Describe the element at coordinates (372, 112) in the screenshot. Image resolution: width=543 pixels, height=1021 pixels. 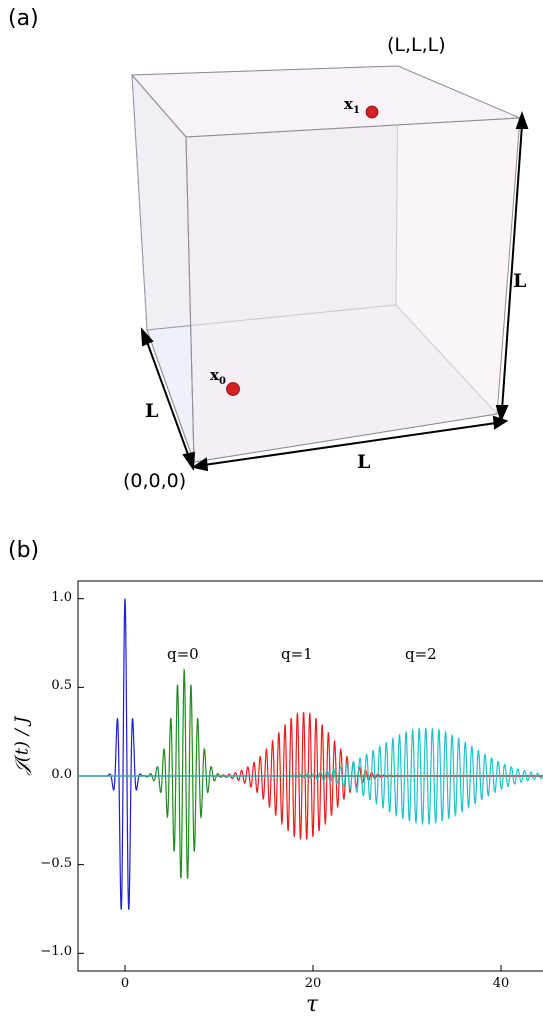
I see `point-x1` at that location.